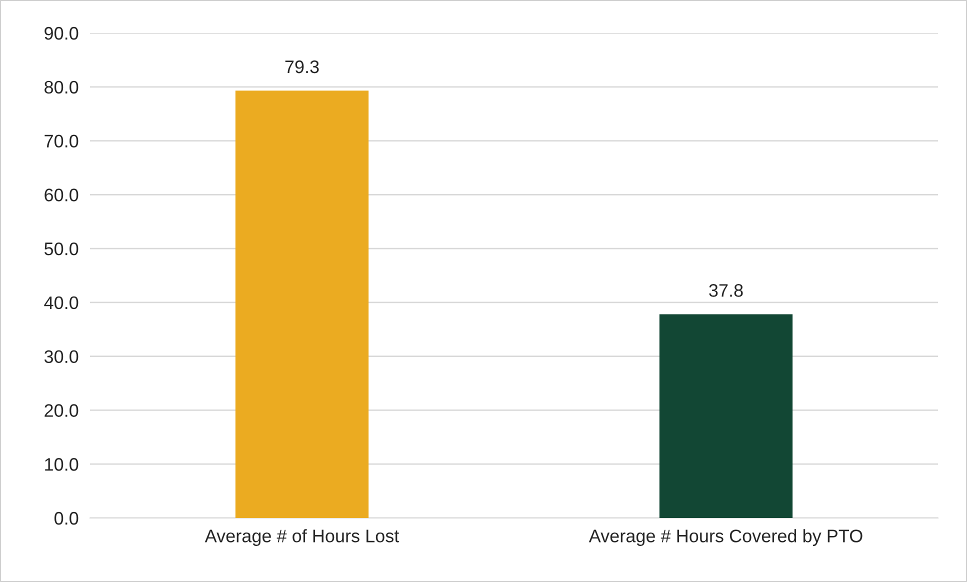  What do you see at coordinates (61, 87) in the screenshot?
I see `y-tick-label: 80.0` at bounding box center [61, 87].